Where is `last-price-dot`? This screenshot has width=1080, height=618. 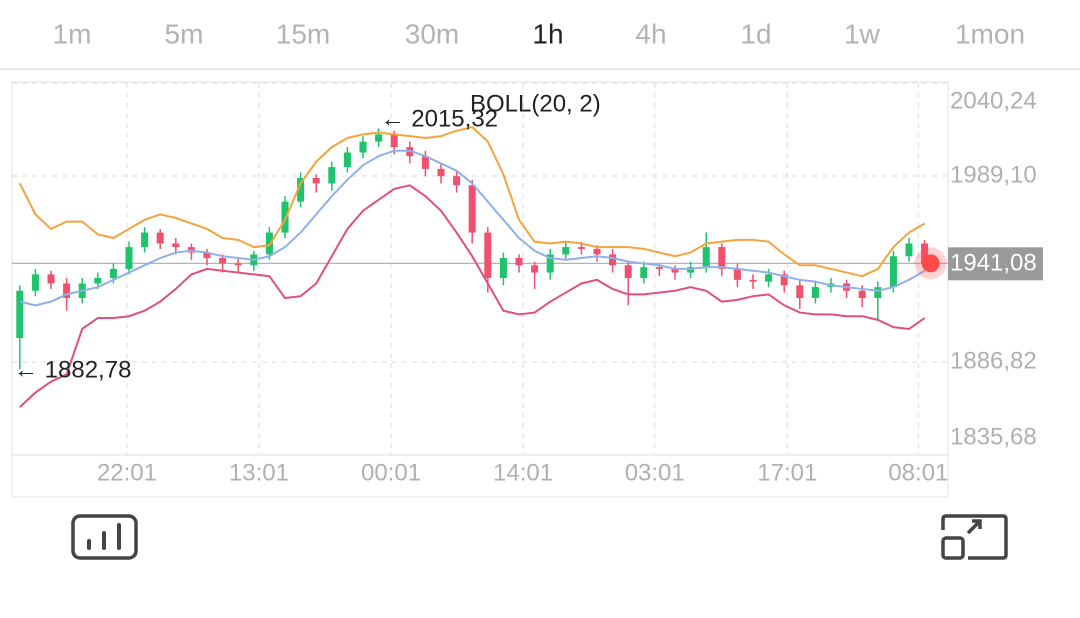 last-price-dot is located at coordinates (930, 263).